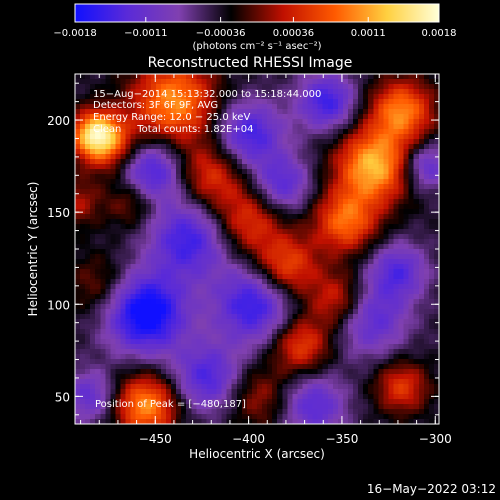  Describe the element at coordinates (171, 117) in the screenshot. I see `annotation-energy-range: Energy Range: 12.0 − 25.0 keV` at that location.